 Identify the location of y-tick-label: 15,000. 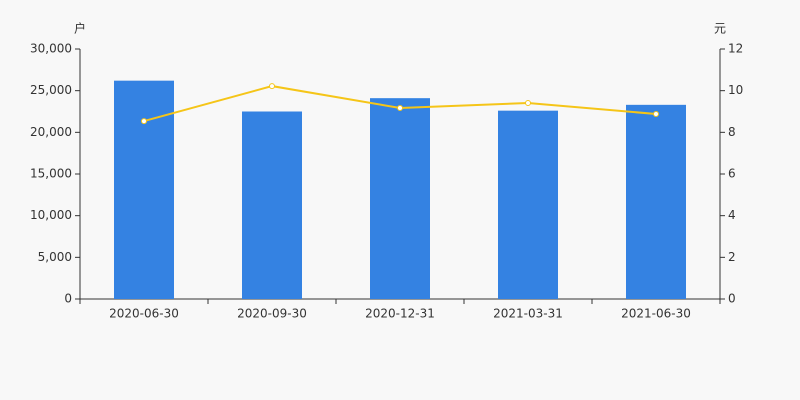
(51, 174).